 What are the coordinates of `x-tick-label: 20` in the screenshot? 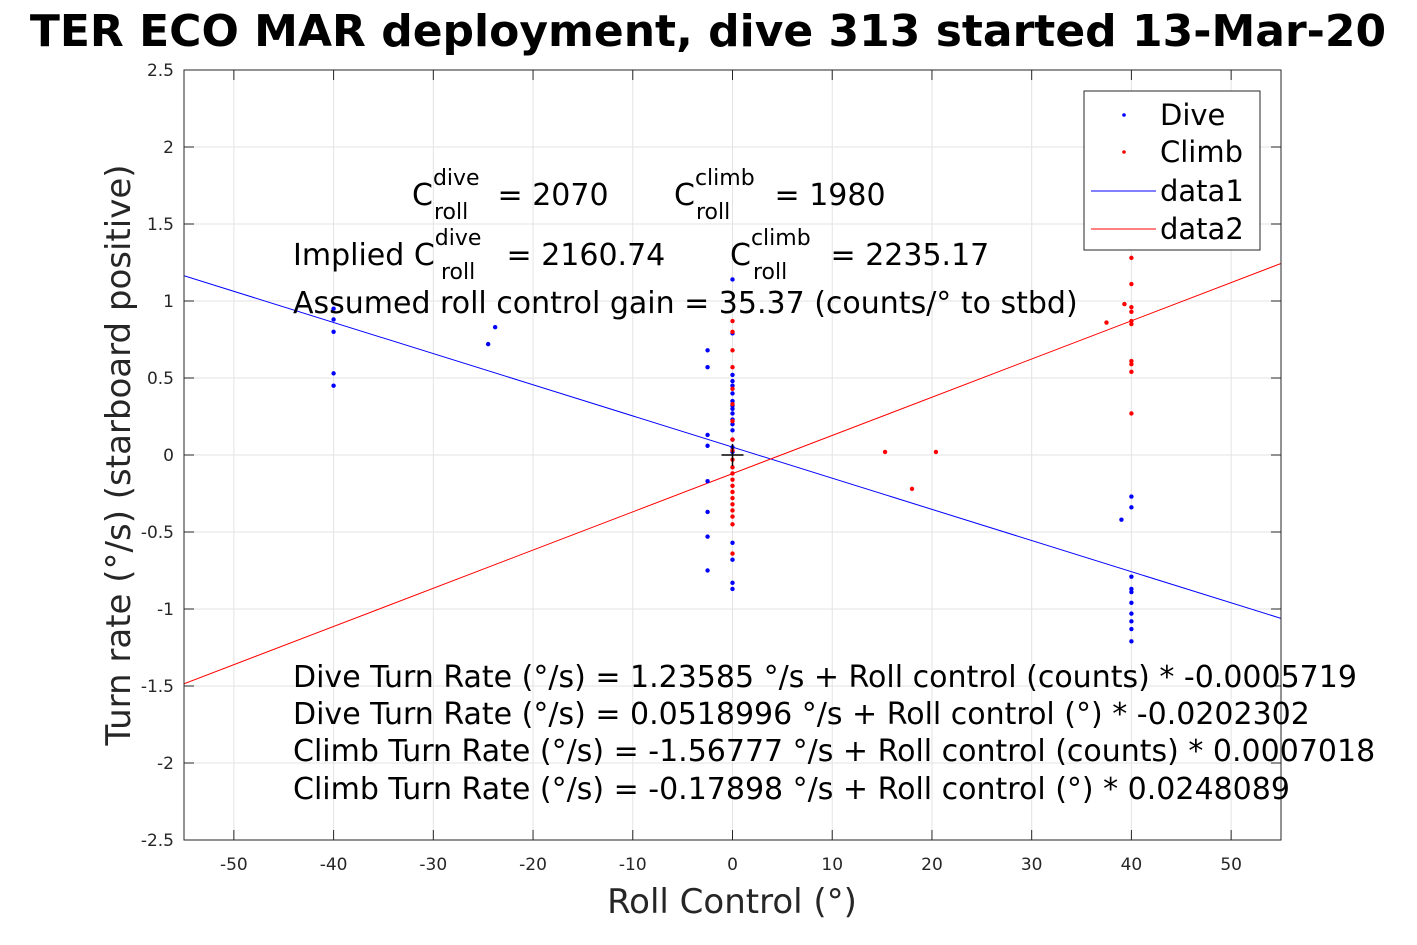 It's located at (932, 865).